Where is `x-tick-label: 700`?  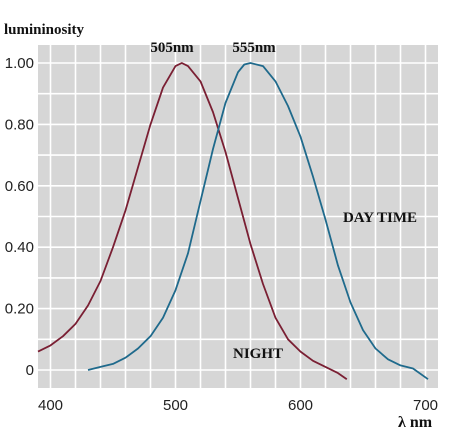
x-tick-label: 700 is located at coordinates (425, 405).